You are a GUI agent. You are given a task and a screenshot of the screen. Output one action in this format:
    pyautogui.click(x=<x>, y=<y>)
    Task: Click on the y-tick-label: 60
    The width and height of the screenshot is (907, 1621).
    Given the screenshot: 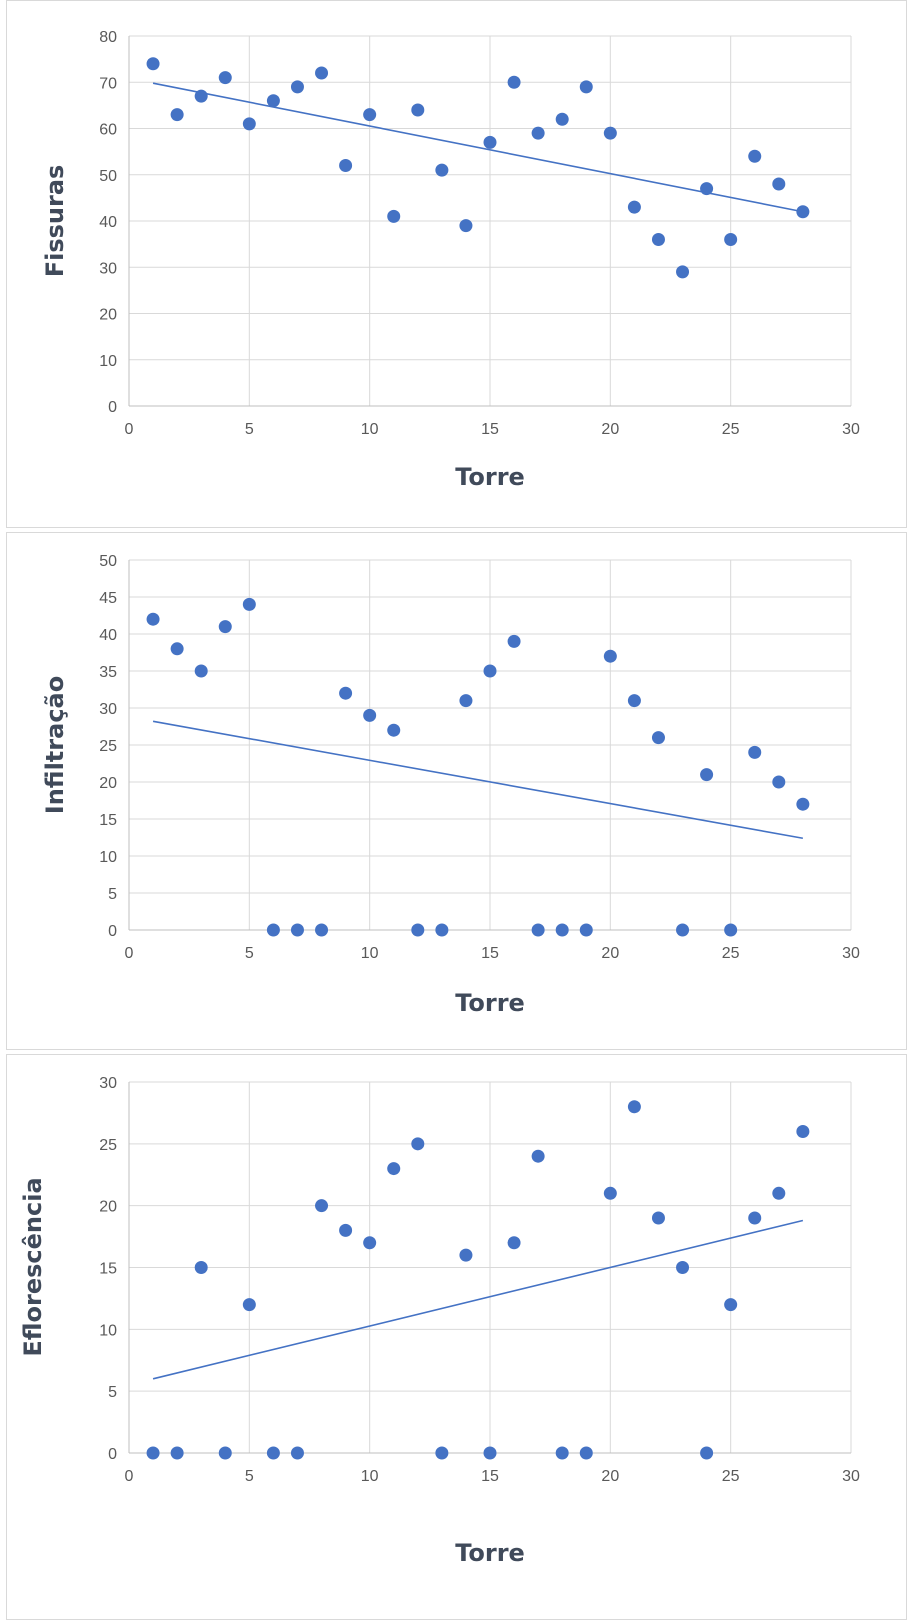 What is the action you would take?
    pyautogui.click(x=108, y=130)
    